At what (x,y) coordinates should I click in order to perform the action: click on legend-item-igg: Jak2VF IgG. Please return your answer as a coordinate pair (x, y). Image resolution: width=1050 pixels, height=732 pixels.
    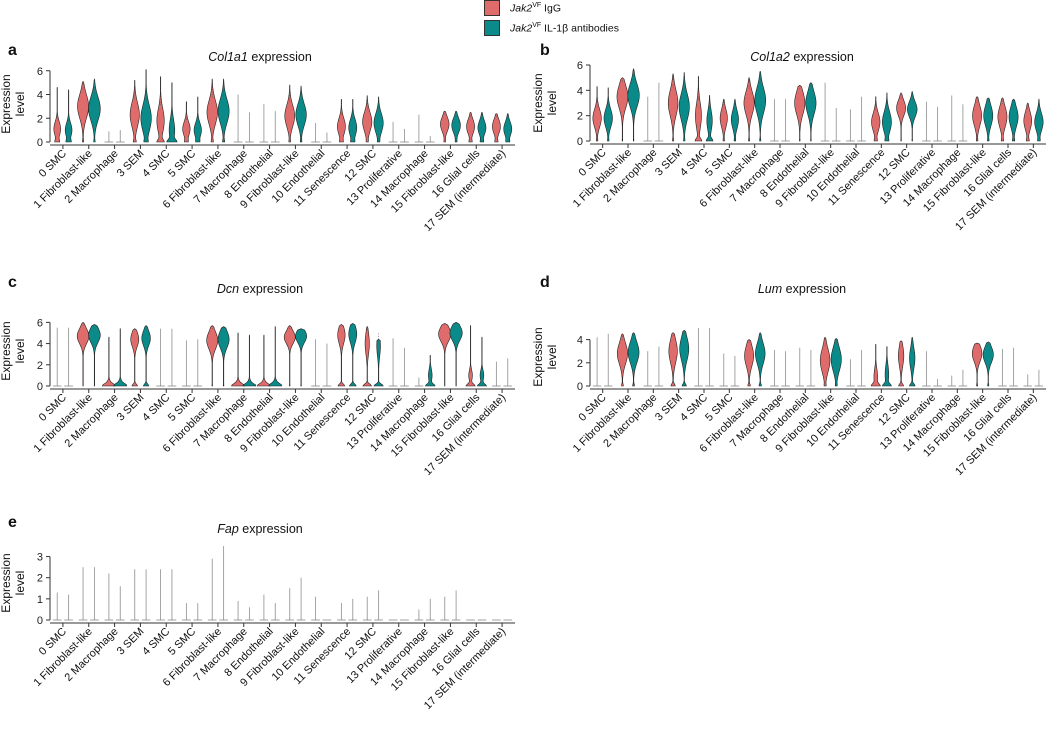
    Looking at the image, I should click on (522, 8).